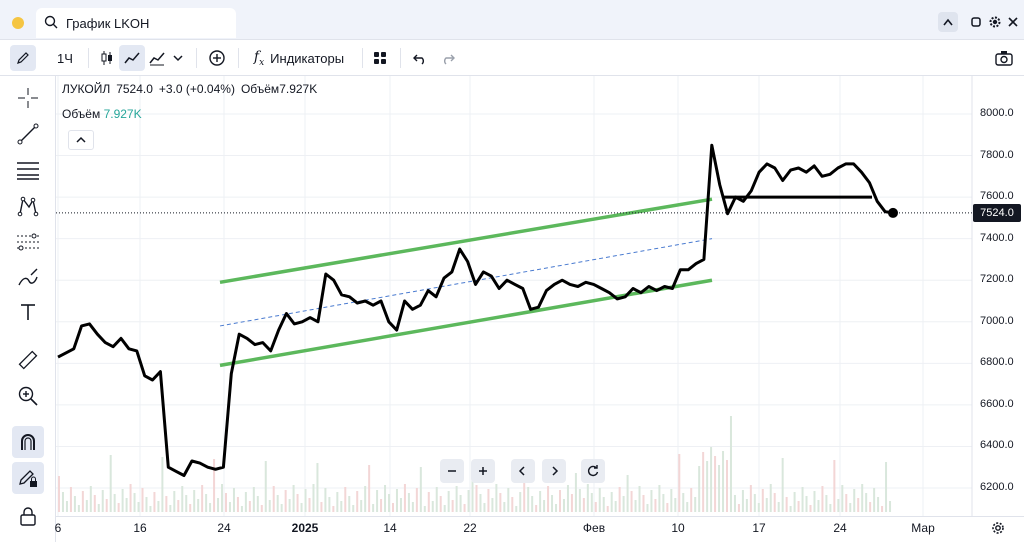 This screenshot has height=542, width=1024. I want to click on line-chart-icon, so click(132, 58).